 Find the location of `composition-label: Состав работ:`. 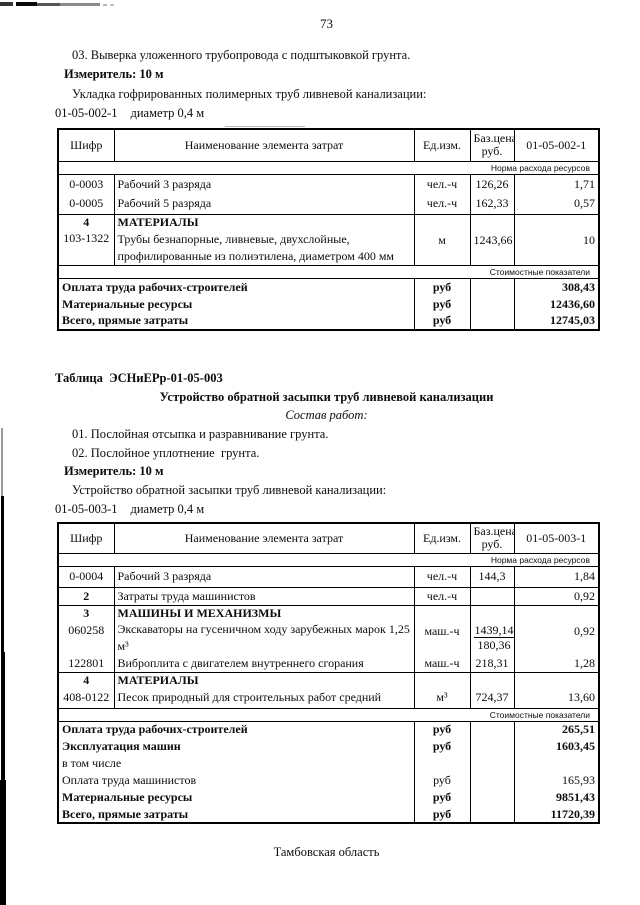

composition-label: Состав работ: is located at coordinates (326, 415).